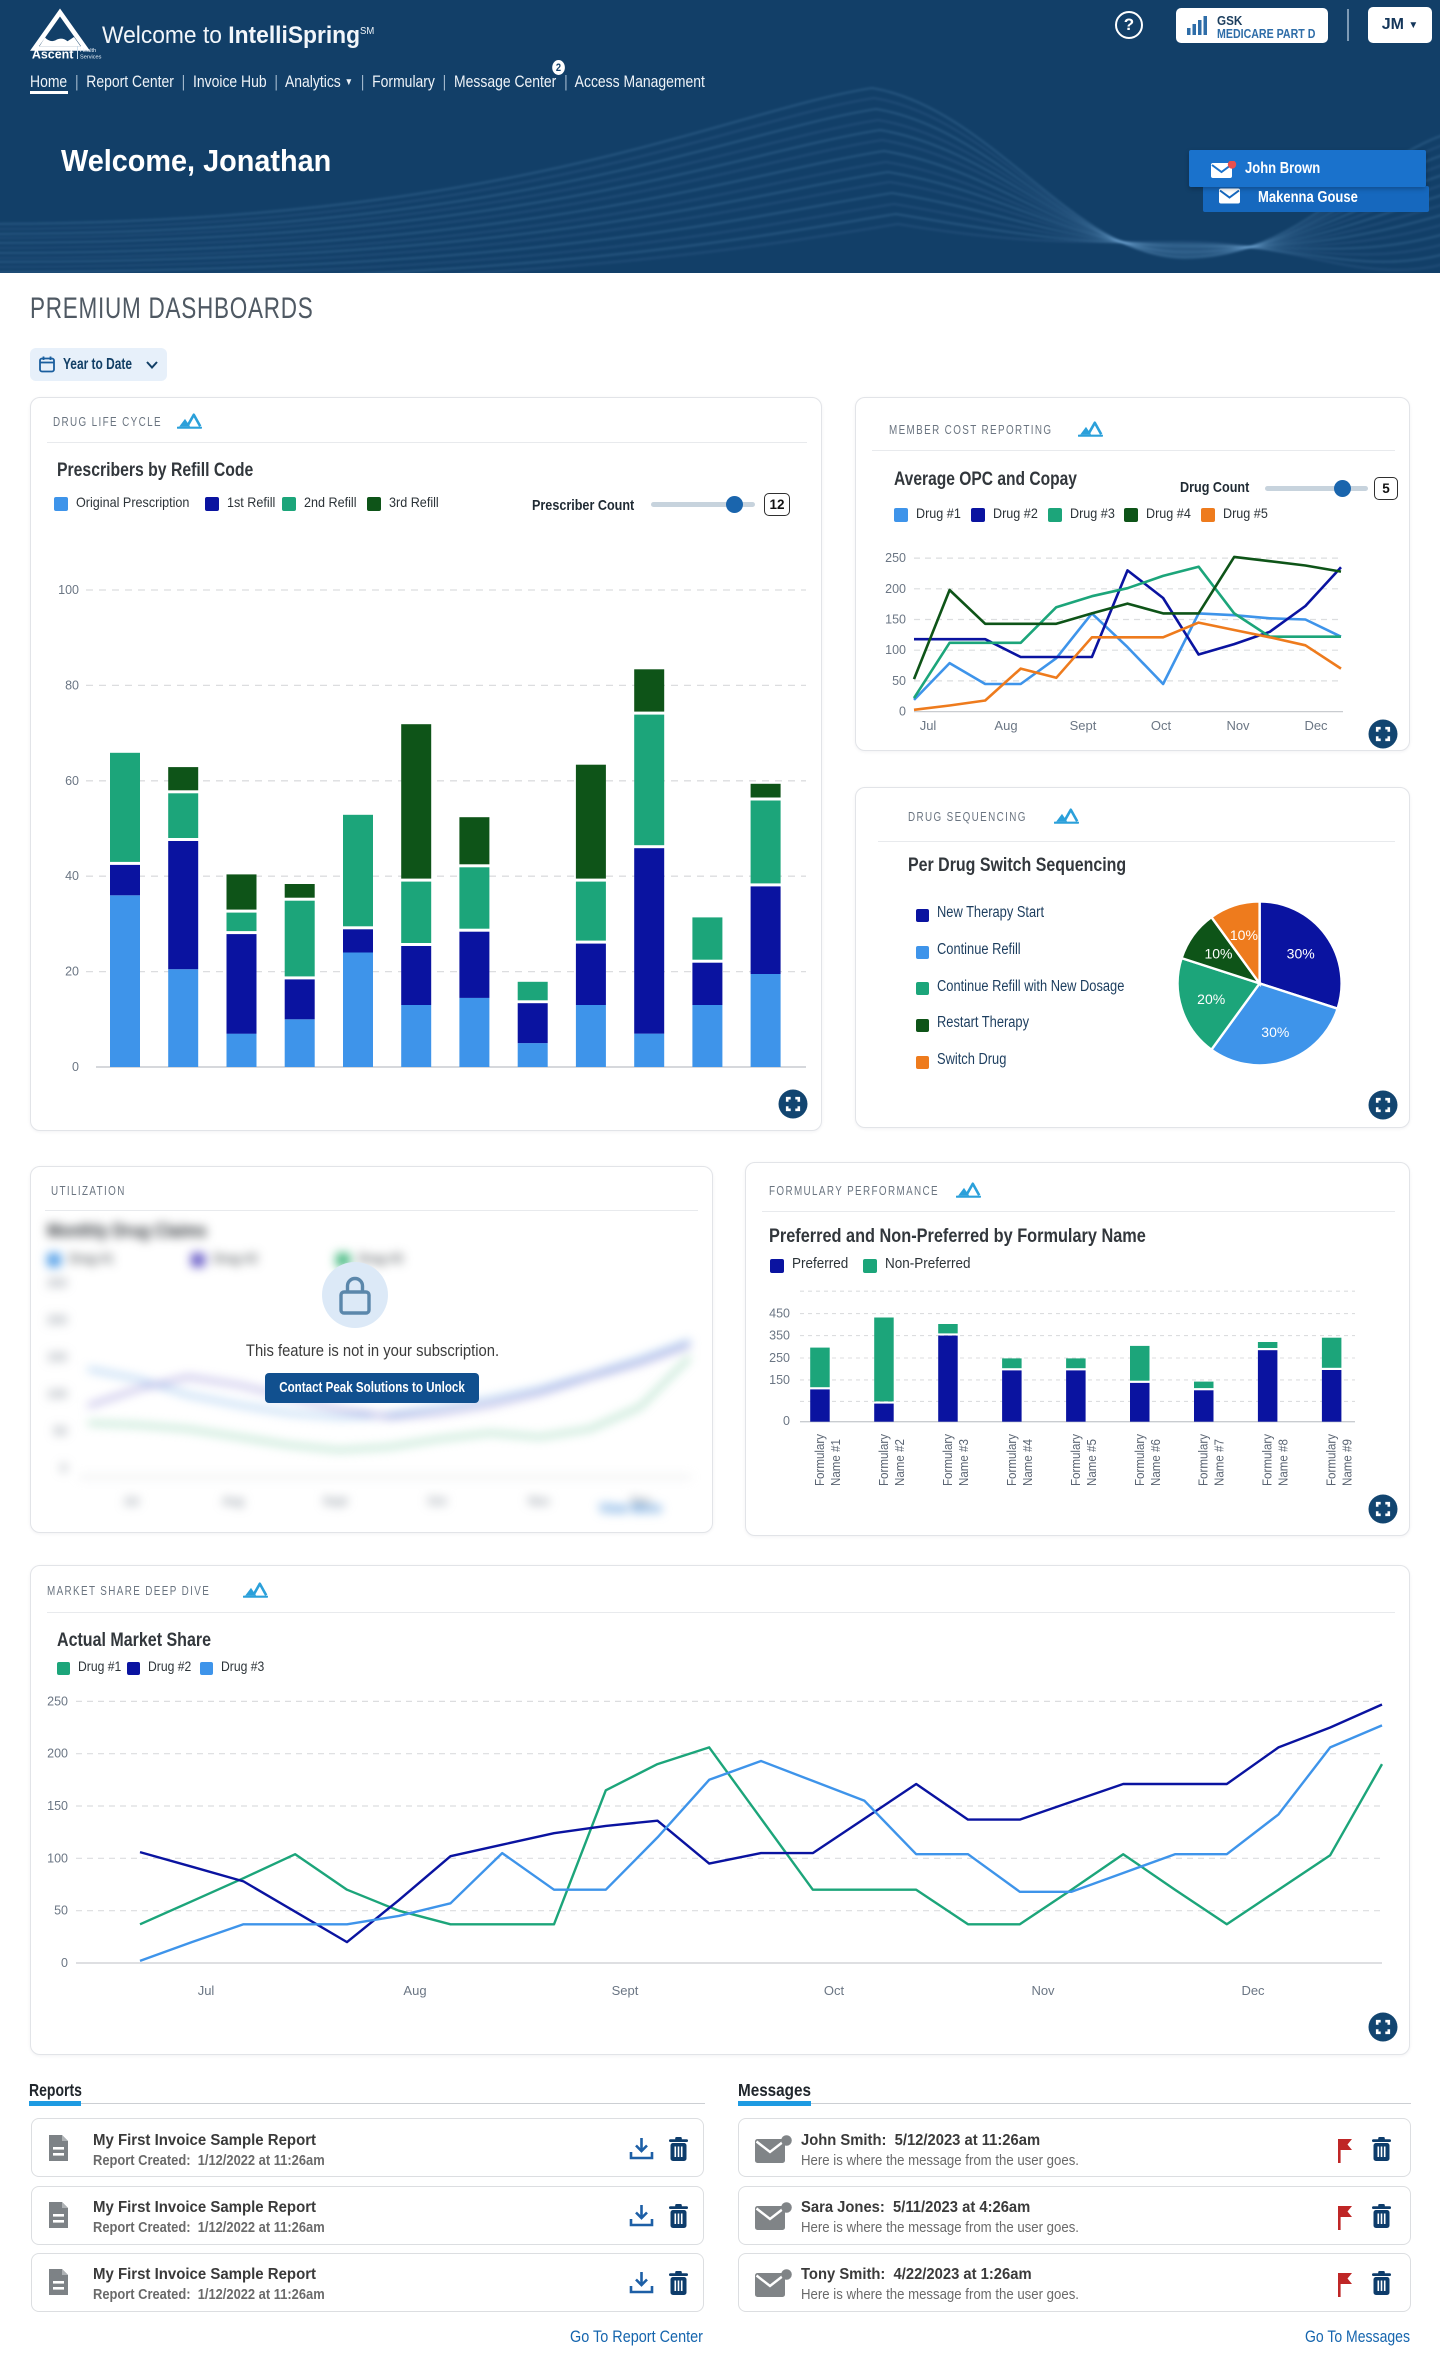  What do you see at coordinates (827, 1459) in the screenshot?
I see `svg-text: FormularyName #1` at bounding box center [827, 1459].